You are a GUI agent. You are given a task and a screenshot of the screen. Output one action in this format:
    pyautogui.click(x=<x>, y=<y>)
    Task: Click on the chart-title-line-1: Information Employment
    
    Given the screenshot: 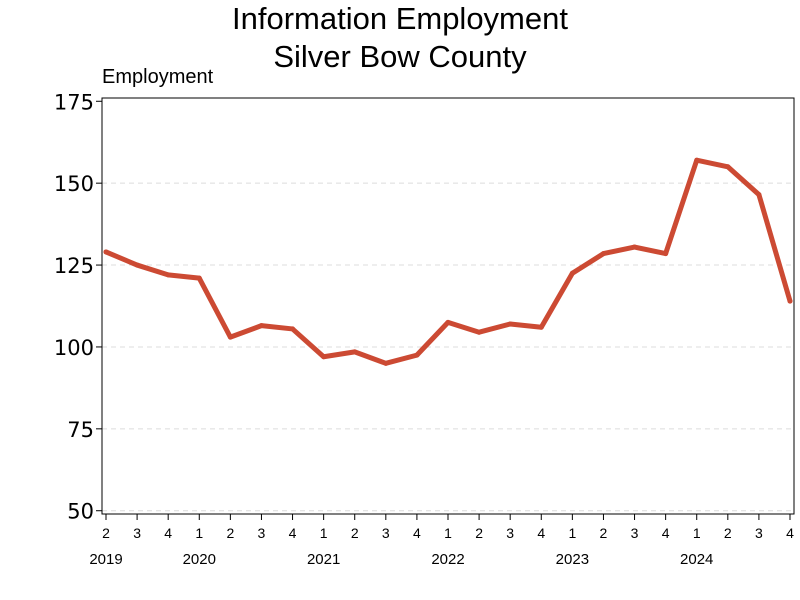 What is the action you would take?
    pyautogui.click(x=400, y=18)
    